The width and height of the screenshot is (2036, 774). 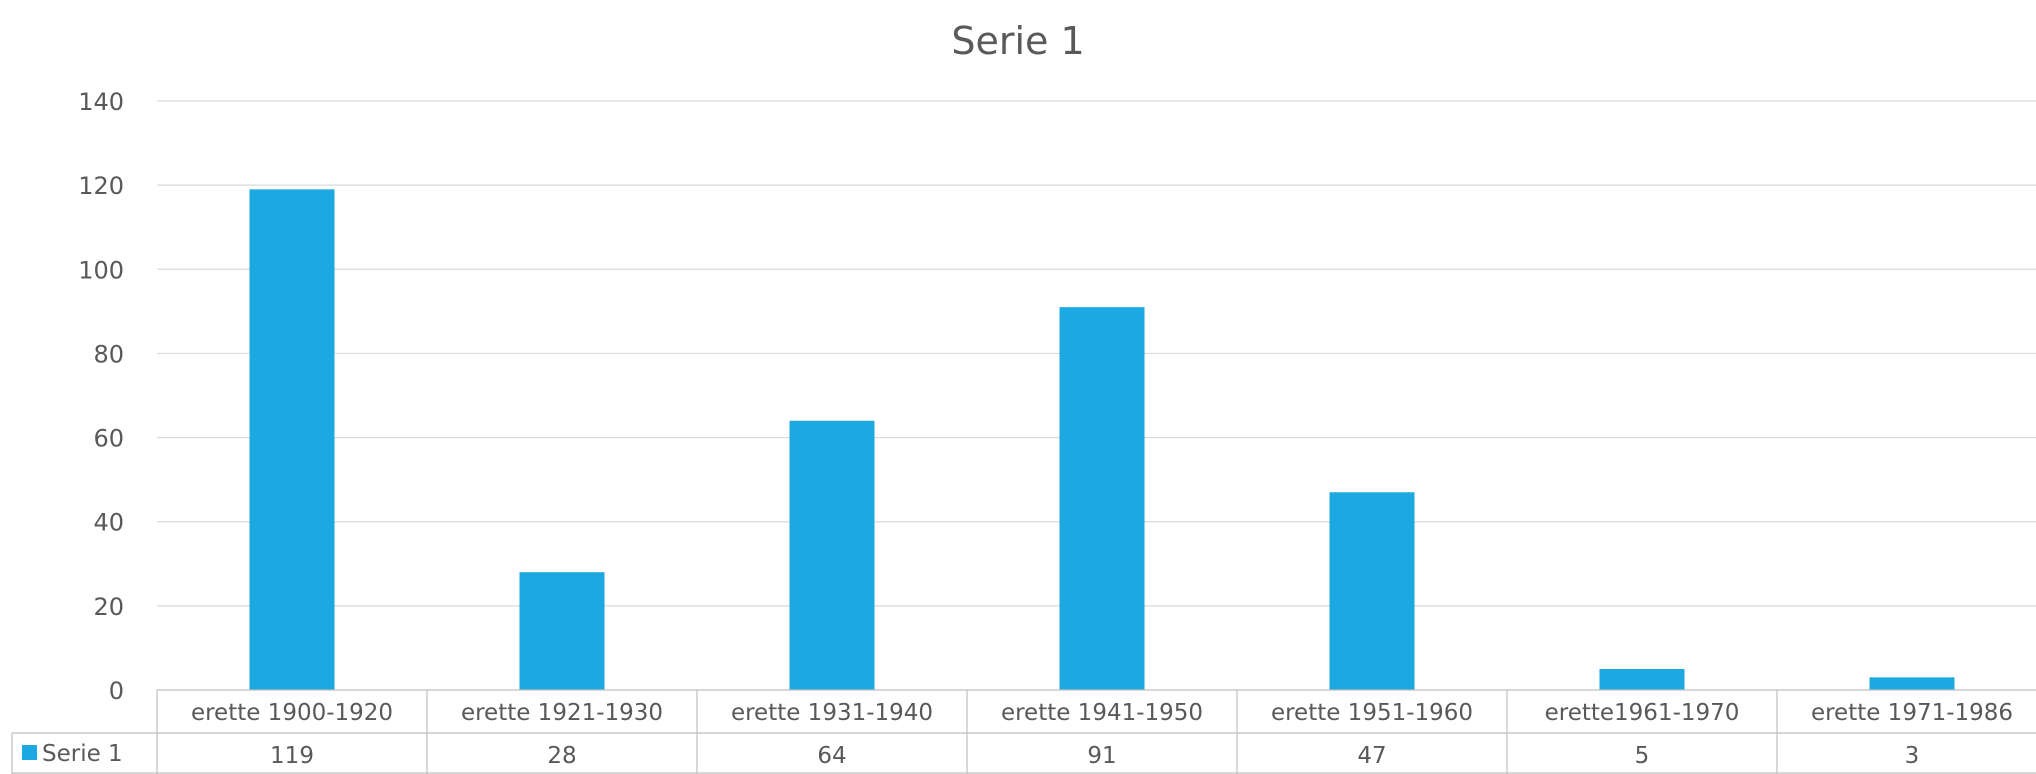 I want to click on data-value-label: 3, so click(x=1912, y=756).